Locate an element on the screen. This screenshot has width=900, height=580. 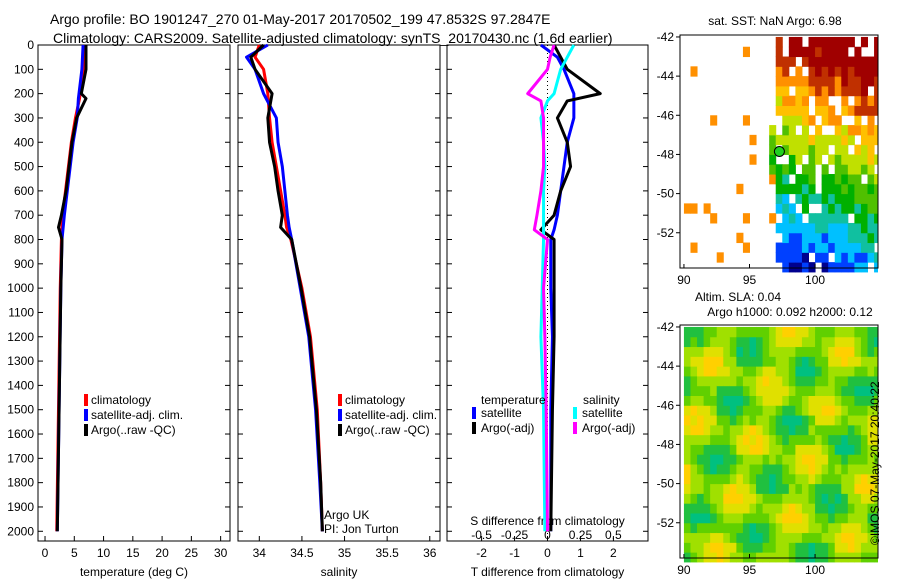
s-diff-tick-label: -0.5 is located at coordinates (481, 535).